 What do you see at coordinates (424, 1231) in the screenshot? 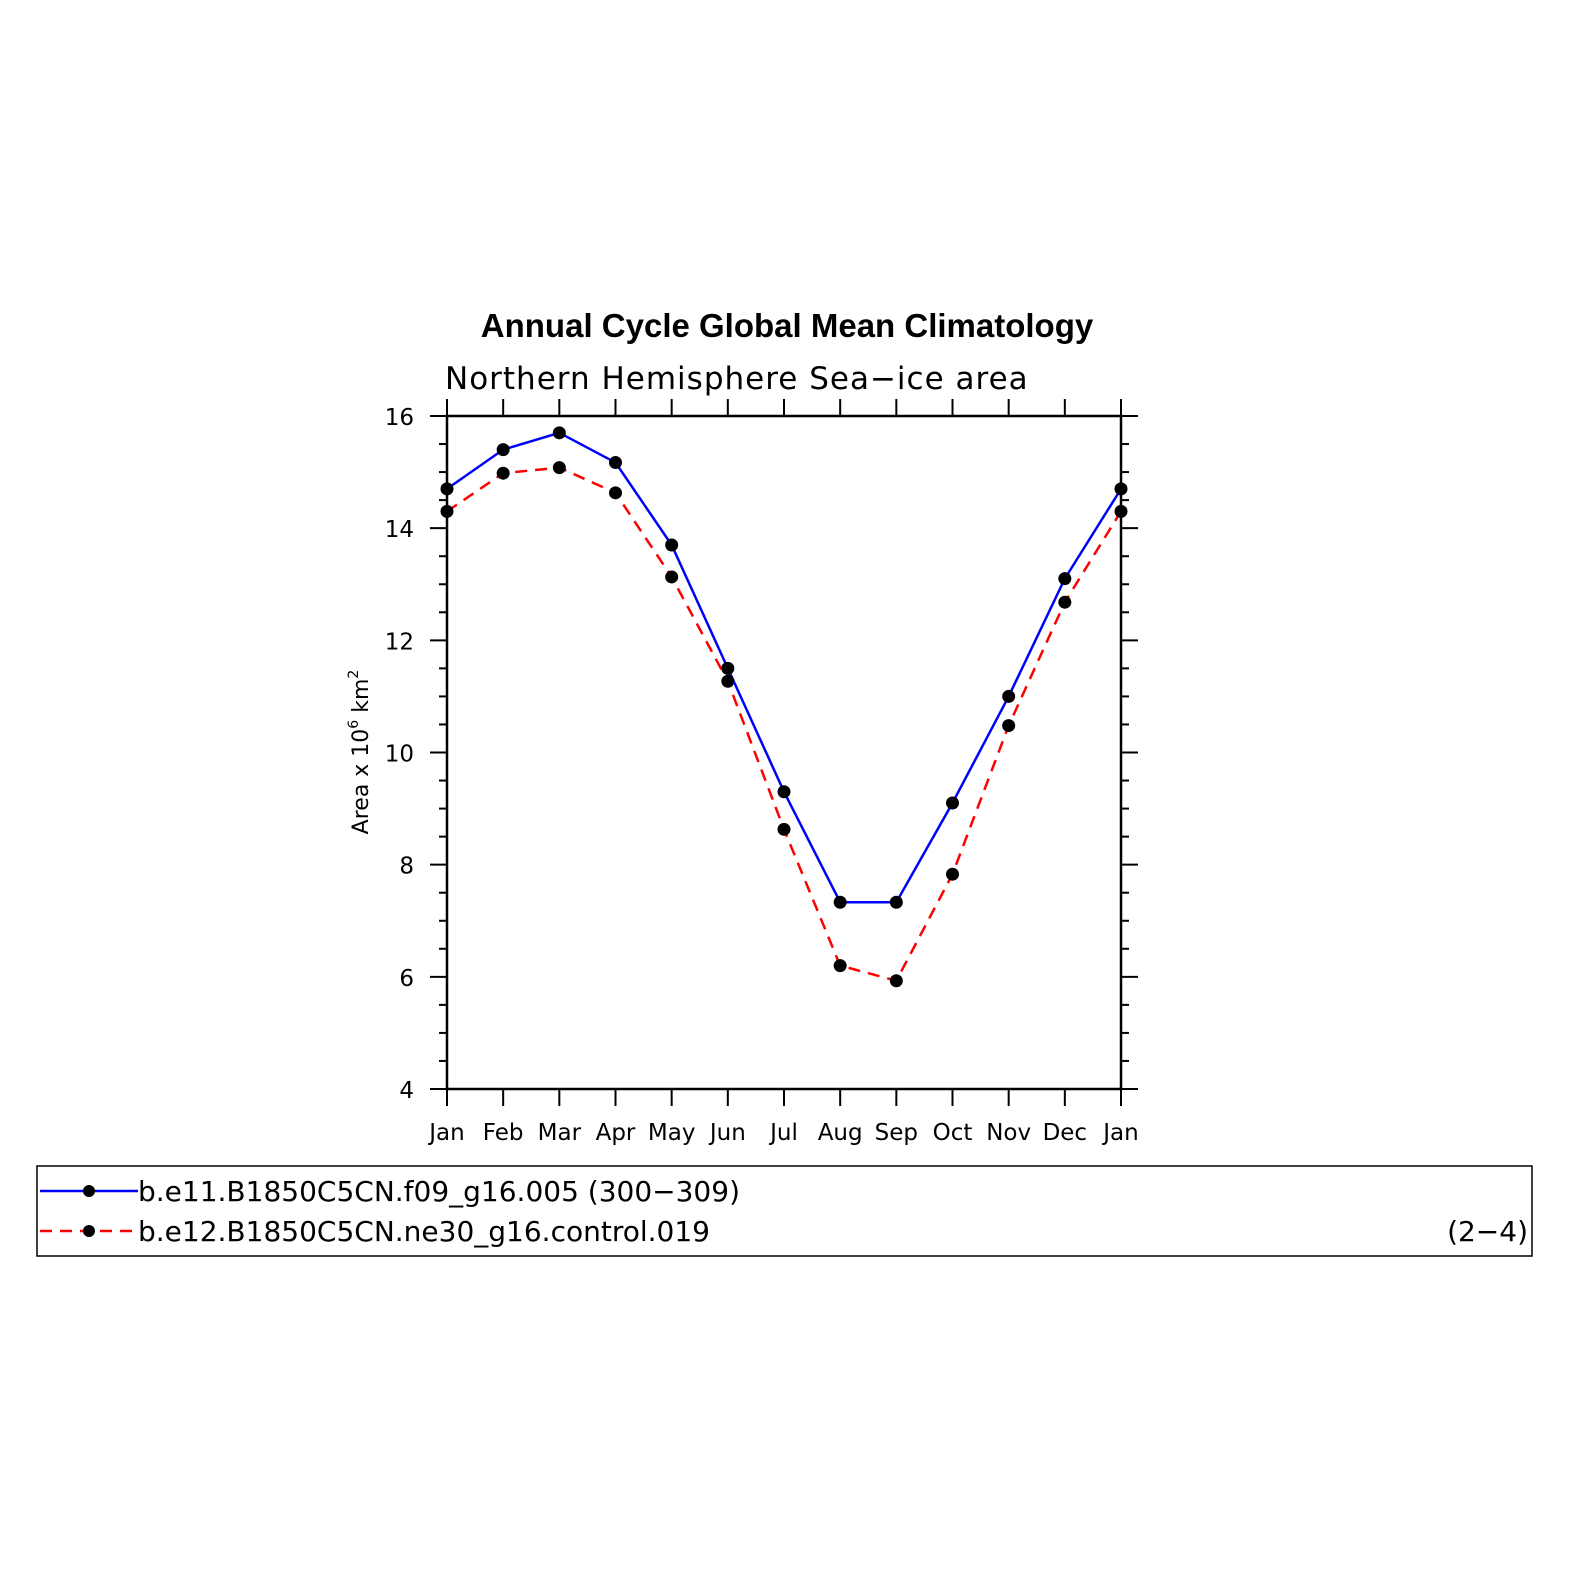
I see `legend-label-series-2: b.e12.B1850C5CN.ne30_g16.control.019` at bounding box center [424, 1231].